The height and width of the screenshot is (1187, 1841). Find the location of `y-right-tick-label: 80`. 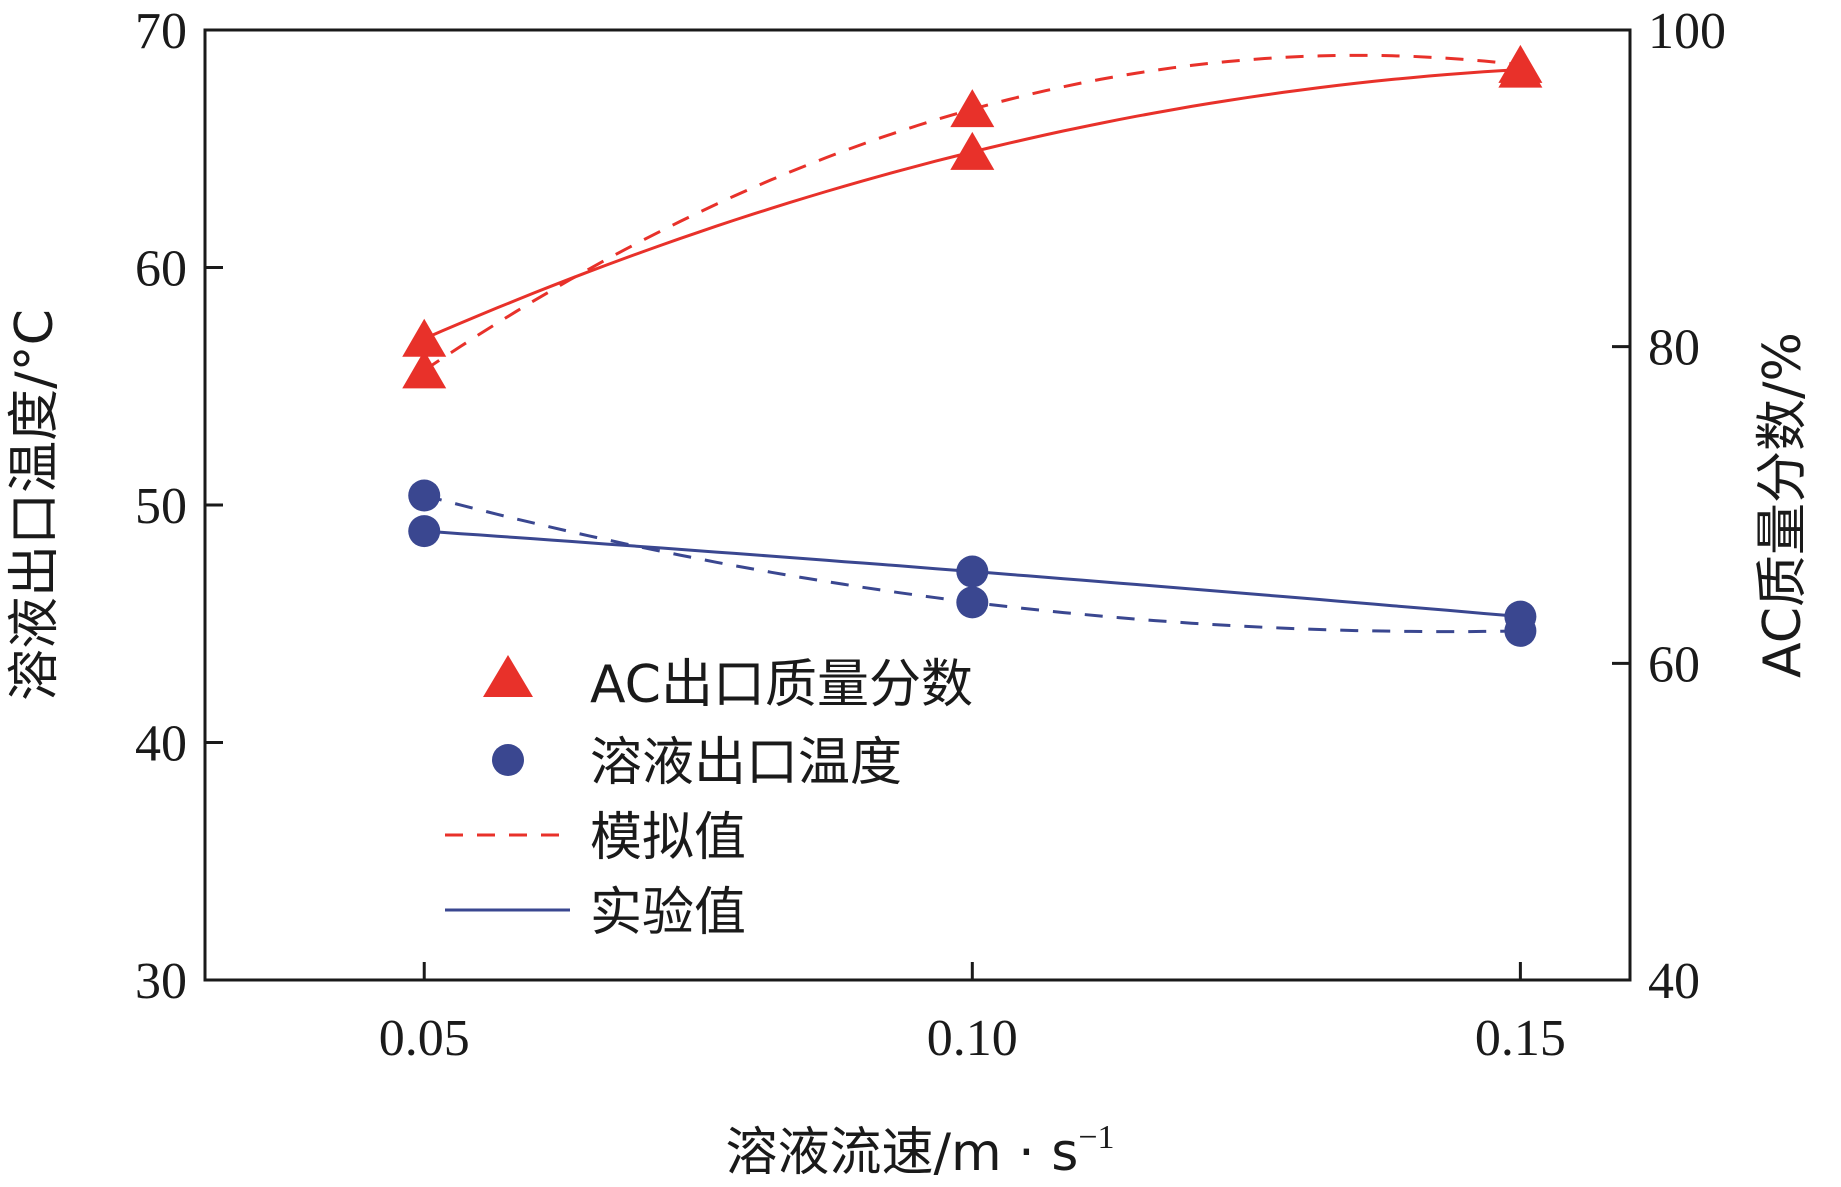

y-right-tick-label: 80 is located at coordinates (1674, 348).